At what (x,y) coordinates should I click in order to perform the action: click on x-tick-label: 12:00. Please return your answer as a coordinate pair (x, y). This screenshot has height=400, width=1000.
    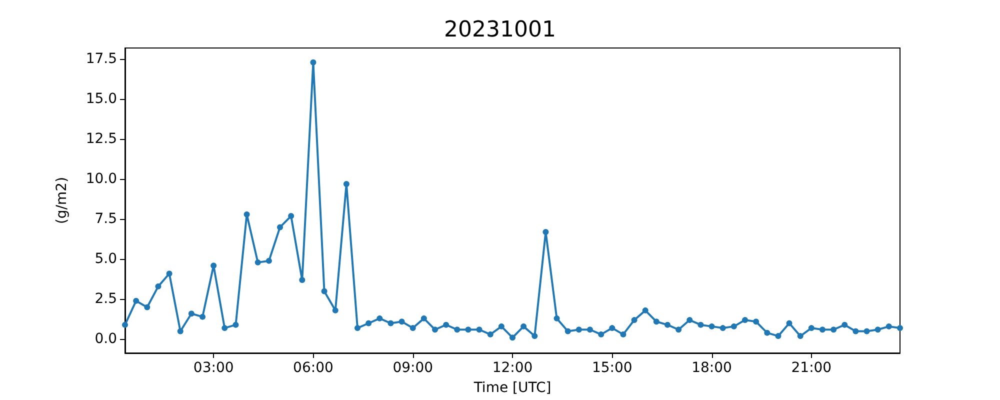
    Looking at the image, I should click on (512, 368).